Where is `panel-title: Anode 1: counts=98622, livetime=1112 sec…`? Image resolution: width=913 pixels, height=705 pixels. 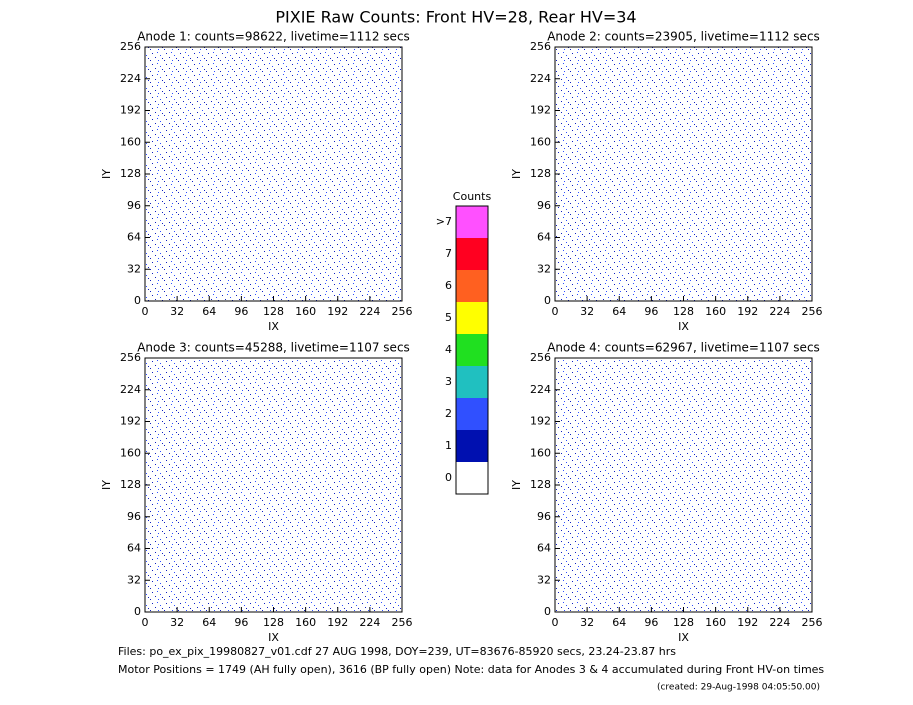 panel-title: Anode 1: counts=98622, livetime=1112 sec… is located at coordinates (273, 37).